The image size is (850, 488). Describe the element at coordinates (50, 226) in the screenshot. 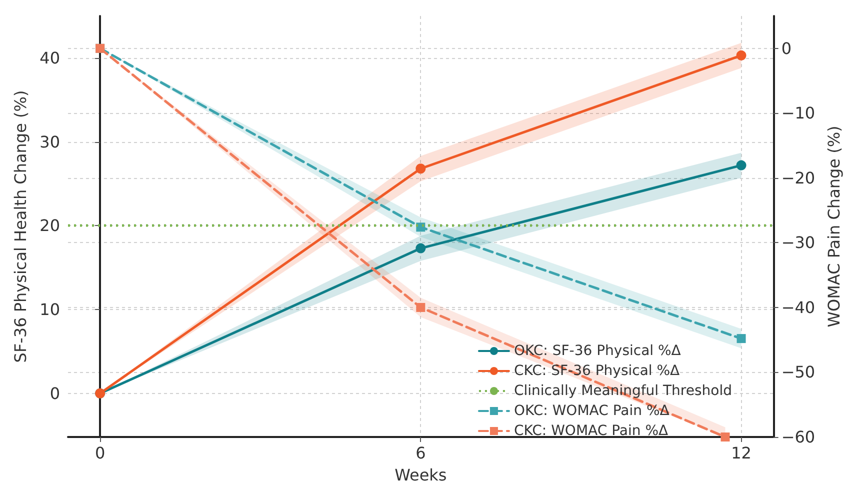

I see `y-tick-label: 20` at that location.